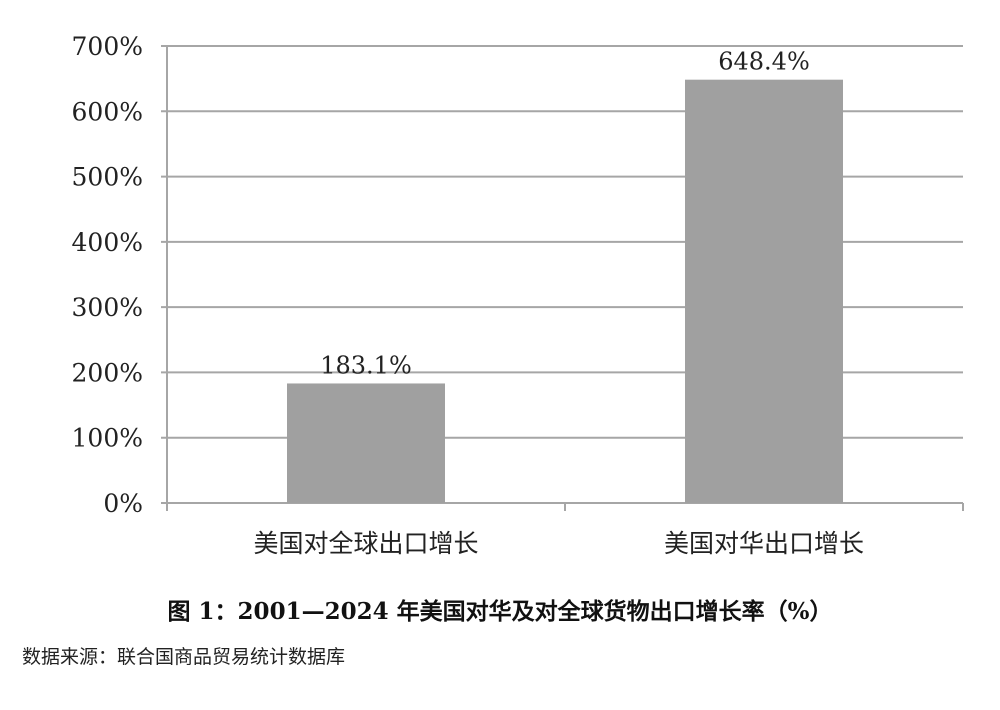  What do you see at coordinates (764, 543) in the screenshot?
I see `x-tick-label: 美国对华出口增长` at bounding box center [764, 543].